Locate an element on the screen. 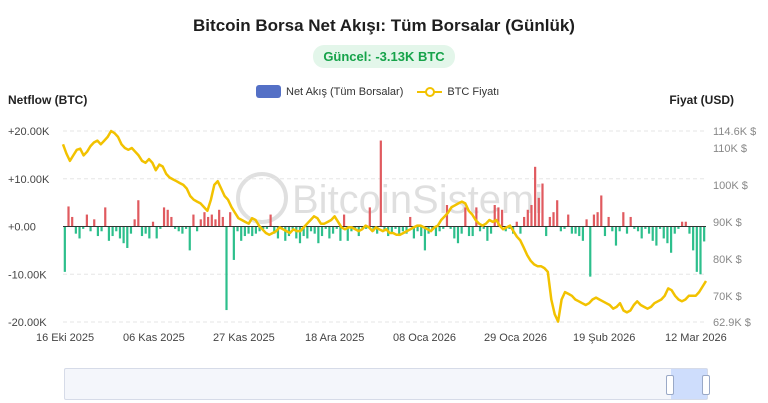 The height and width of the screenshot is (403, 768). right-axis-title: Fiyat (USD) is located at coordinates (701, 100).